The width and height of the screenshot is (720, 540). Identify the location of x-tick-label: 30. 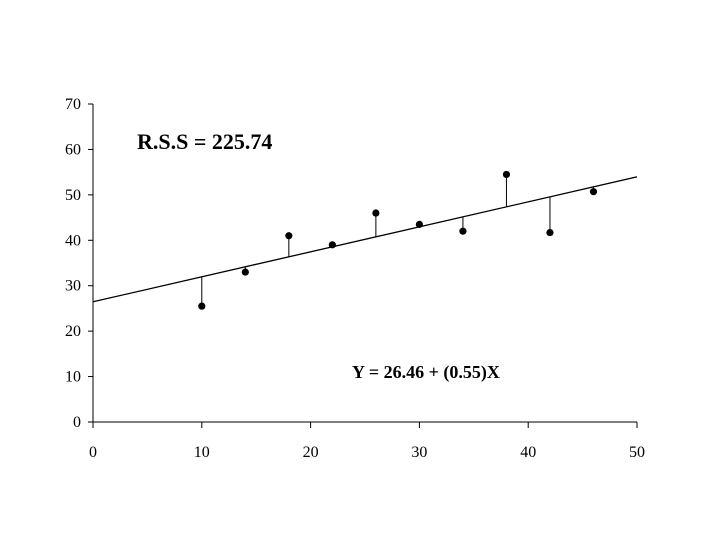
(419, 452).